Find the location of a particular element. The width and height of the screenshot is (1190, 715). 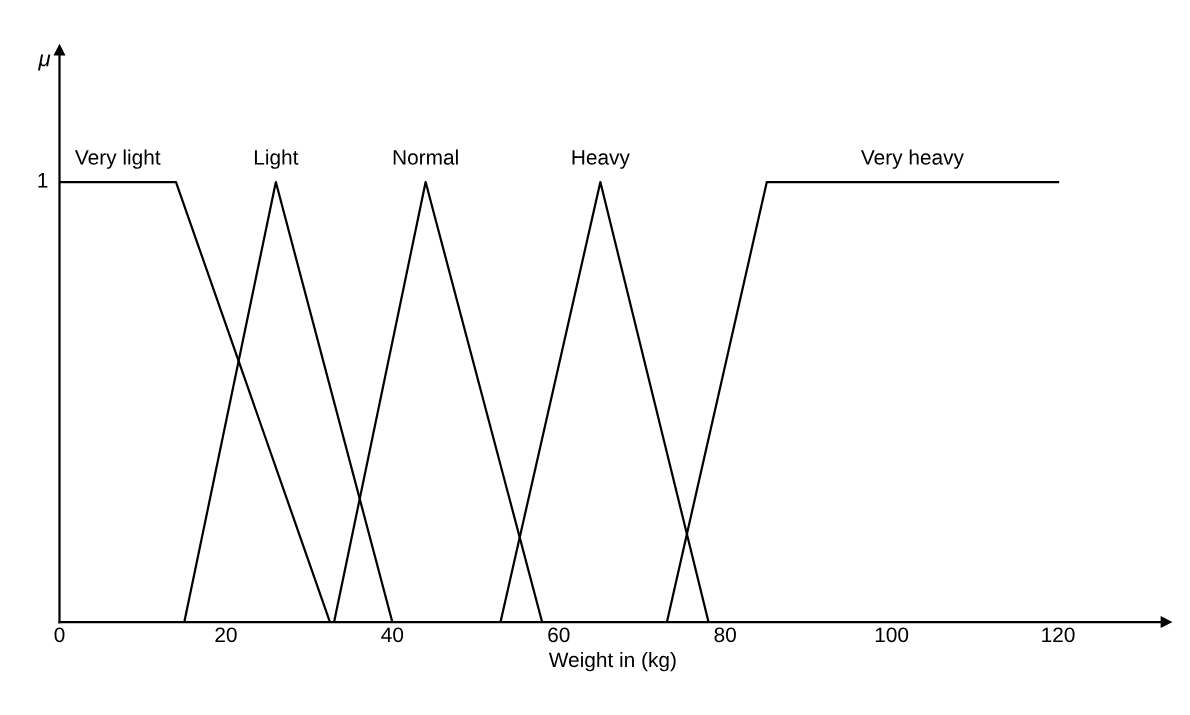

series-label: Very heavy is located at coordinates (912, 159).